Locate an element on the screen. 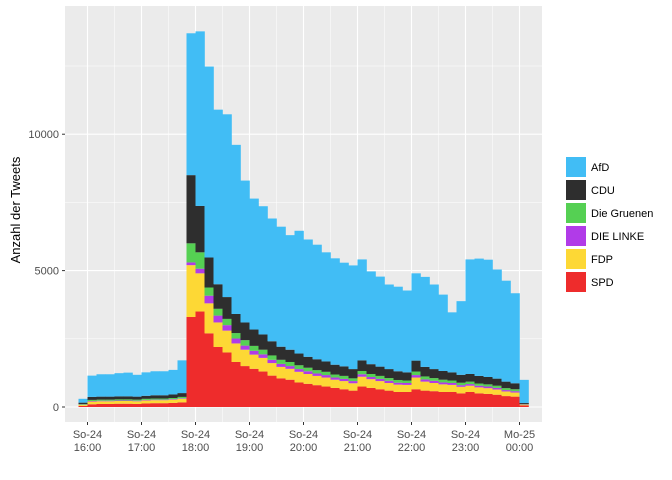 The image size is (672, 480). legend: AfD CDU Die Gruenen DIE LINKE FDP SPD is located at coordinates (609, 224).